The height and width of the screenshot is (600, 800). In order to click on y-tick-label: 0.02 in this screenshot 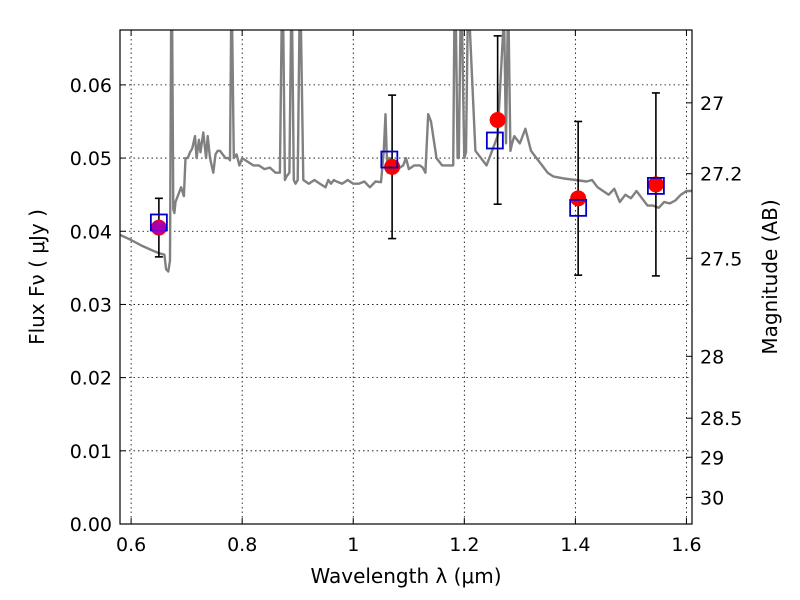, I will do `click(91, 379)`.